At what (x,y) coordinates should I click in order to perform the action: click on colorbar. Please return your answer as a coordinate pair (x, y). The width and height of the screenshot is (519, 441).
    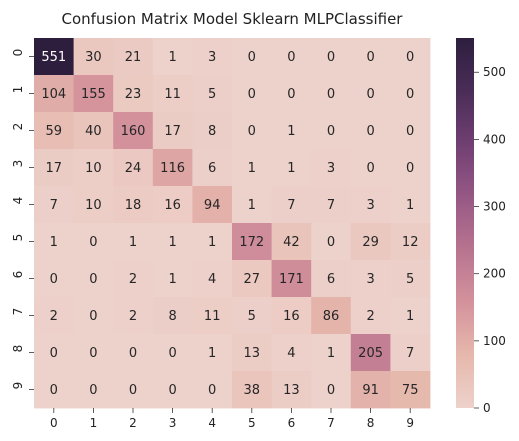
    Looking at the image, I should click on (465, 223).